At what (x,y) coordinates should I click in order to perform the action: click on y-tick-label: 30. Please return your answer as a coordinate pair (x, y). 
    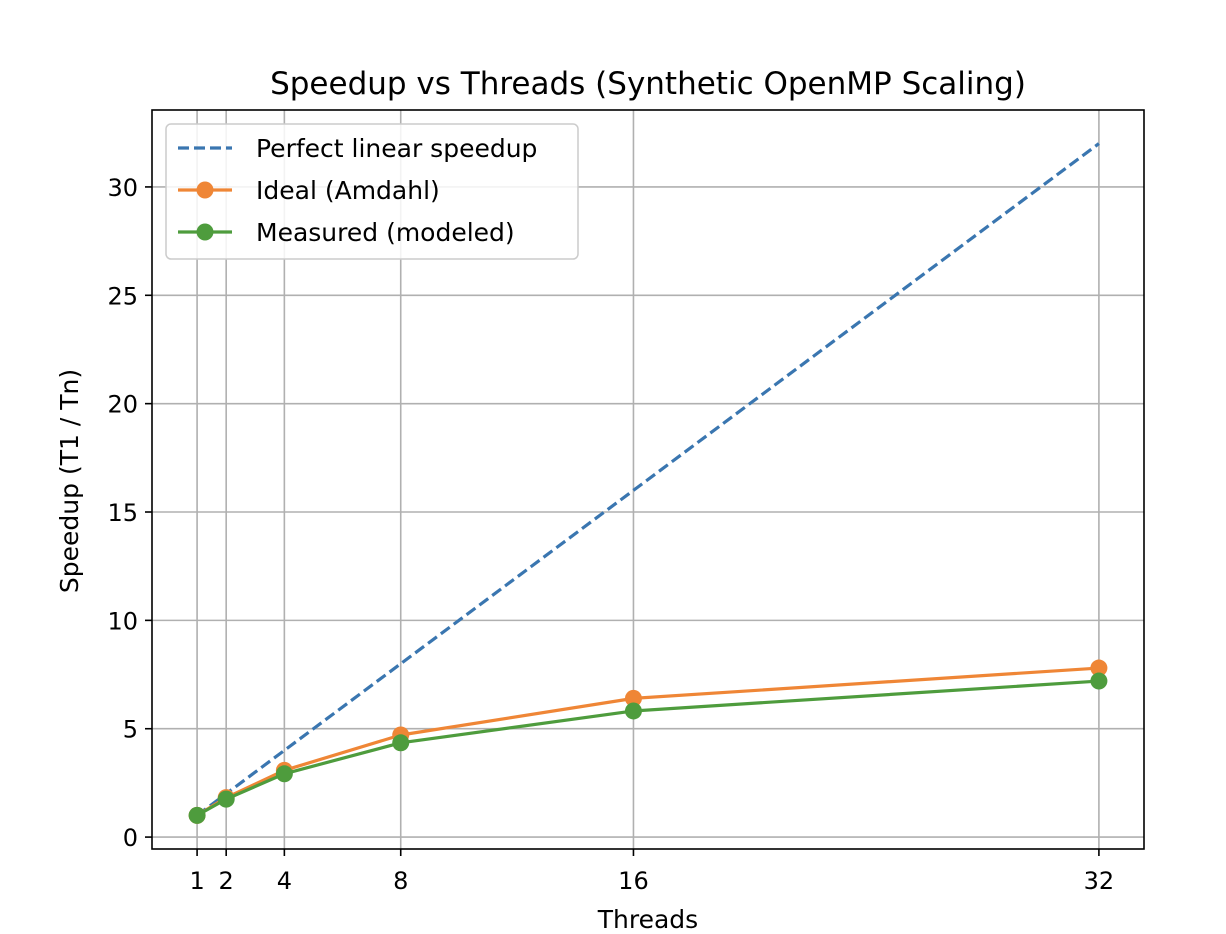
    Looking at the image, I should click on (122, 188).